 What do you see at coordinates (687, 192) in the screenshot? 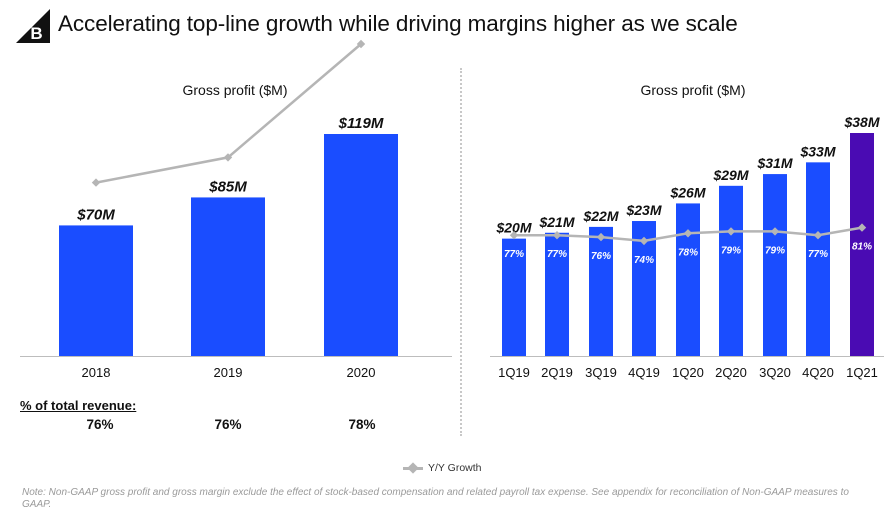
I see `chart2-value-label-1Q20: $26M` at bounding box center [687, 192].